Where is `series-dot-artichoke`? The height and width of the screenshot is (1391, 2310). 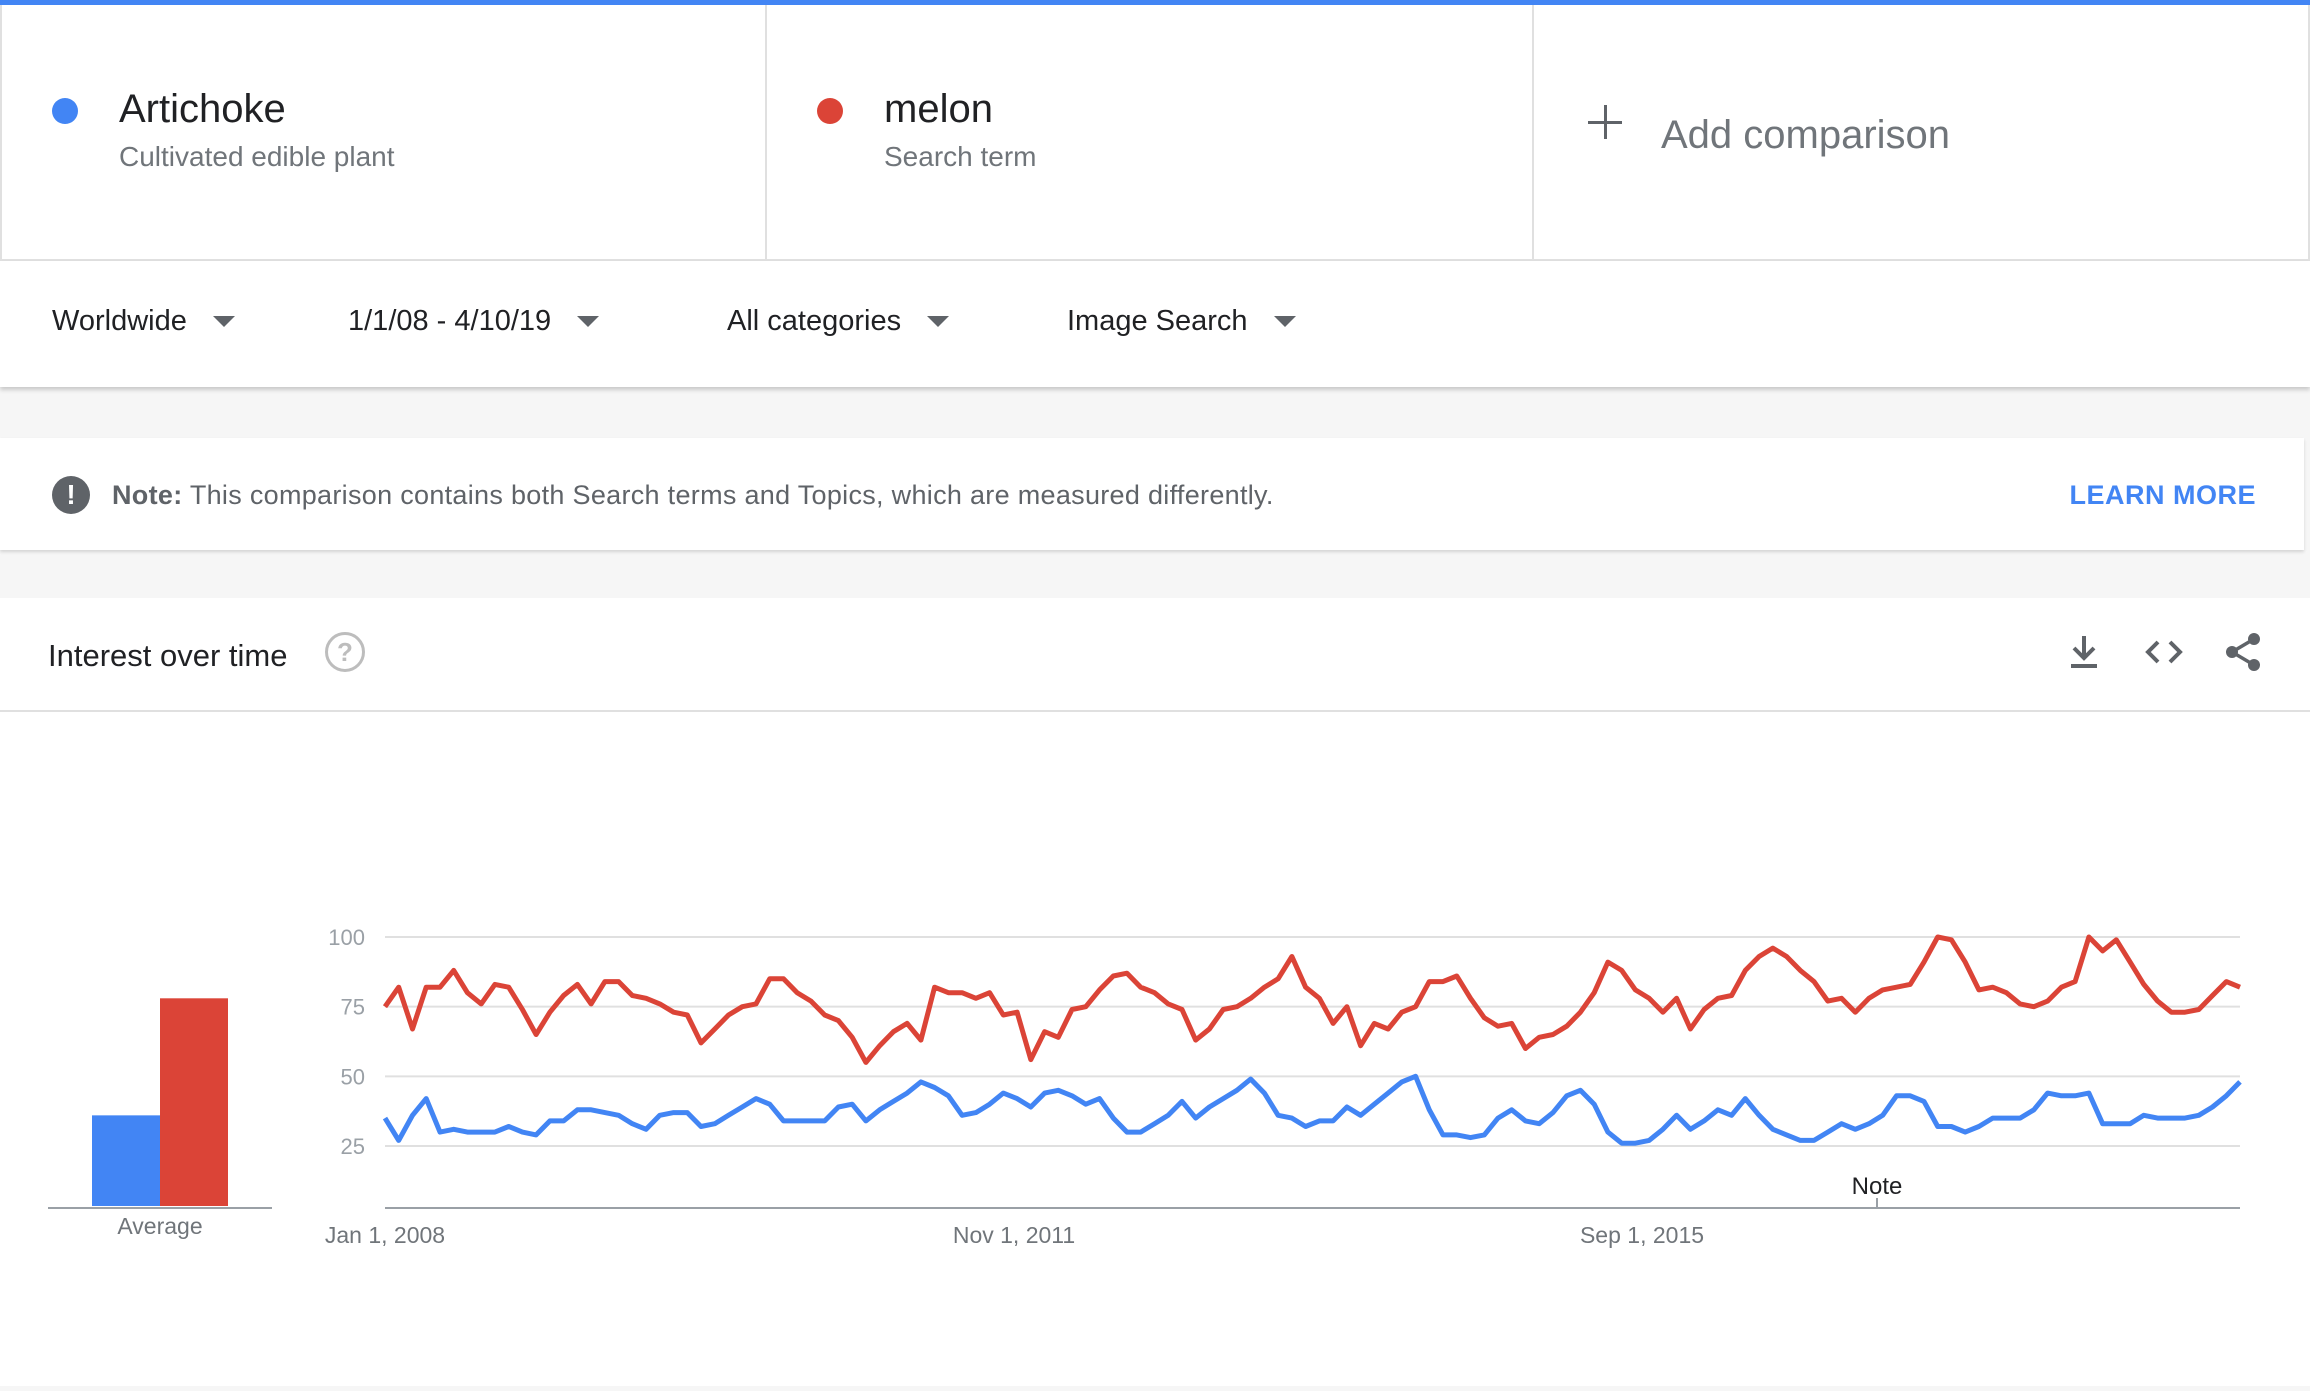 series-dot-artichoke is located at coordinates (65, 111).